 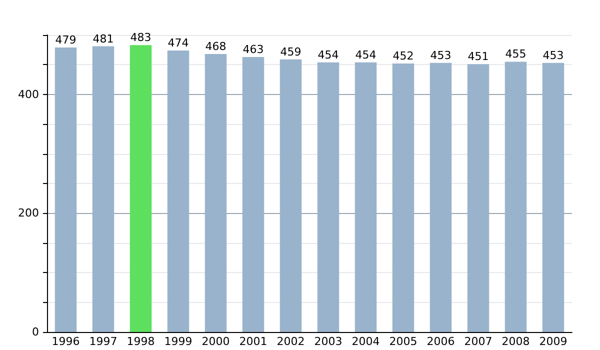 What do you see at coordinates (253, 341) in the screenshot?
I see `x-tick-label: 2001` at bounding box center [253, 341].